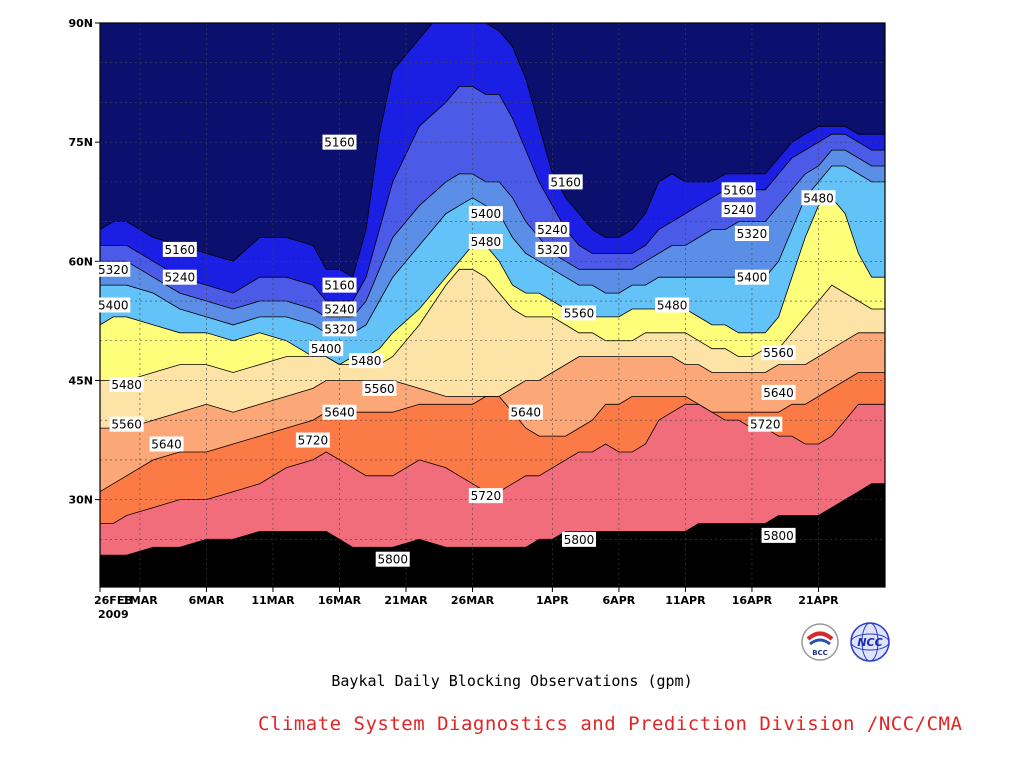  I want to click on contour-label: 5800, so click(578, 539).